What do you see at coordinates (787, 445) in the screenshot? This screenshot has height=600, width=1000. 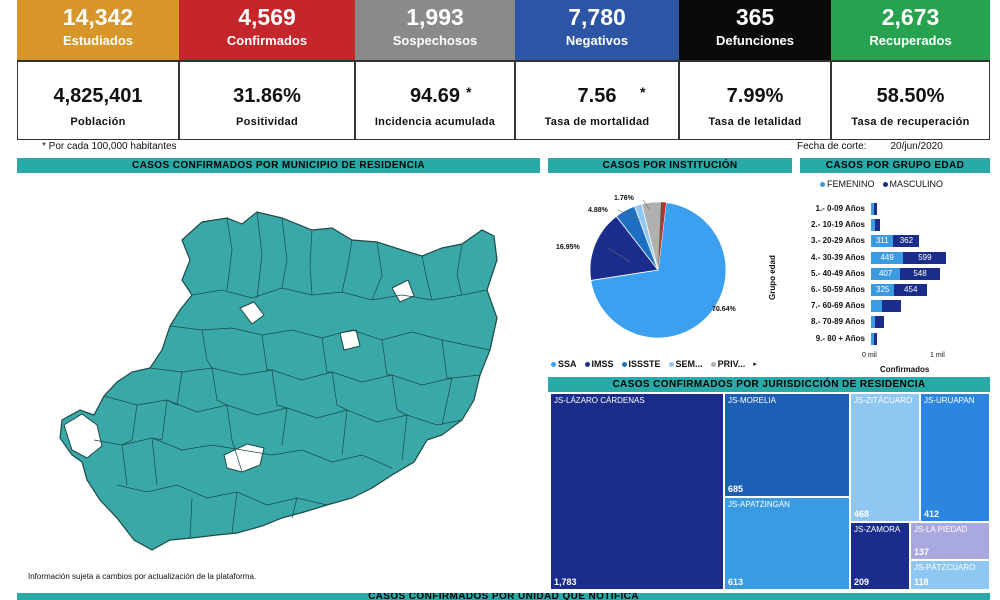 I see `treemap-cell-jsmorelia: JS-MORELIA 685` at bounding box center [787, 445].